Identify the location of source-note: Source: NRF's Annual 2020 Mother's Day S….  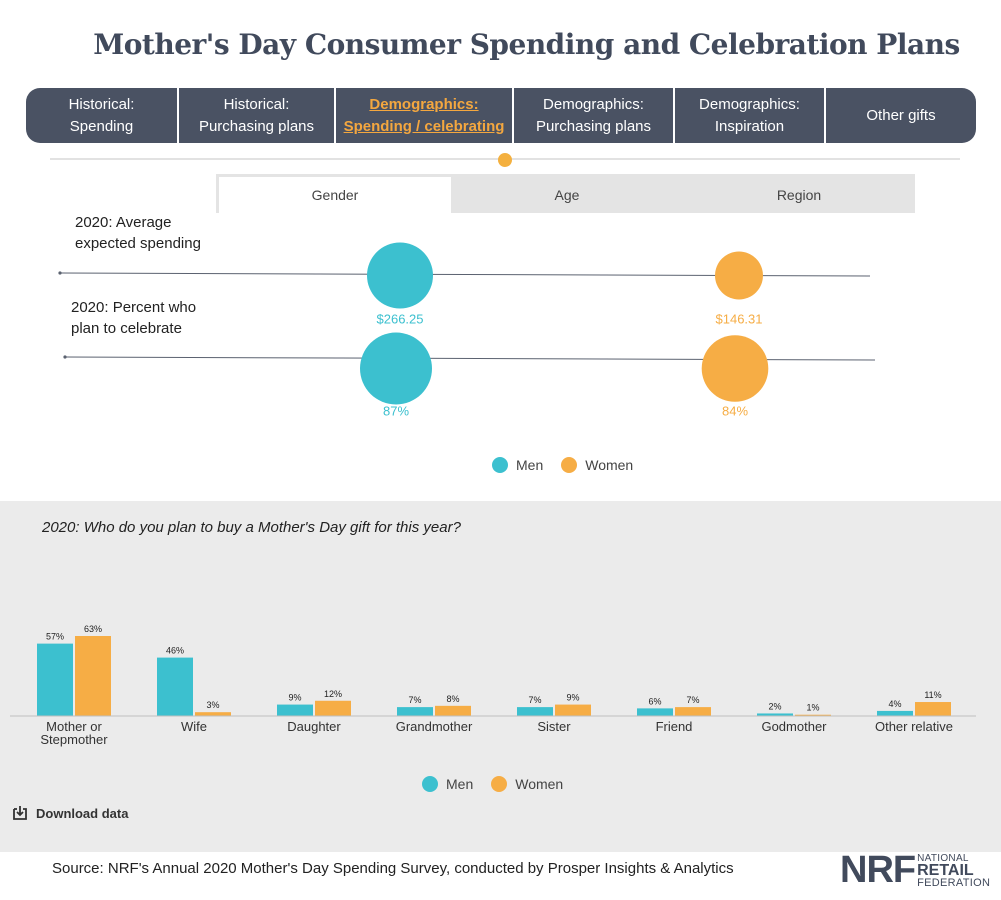
(393, 868).